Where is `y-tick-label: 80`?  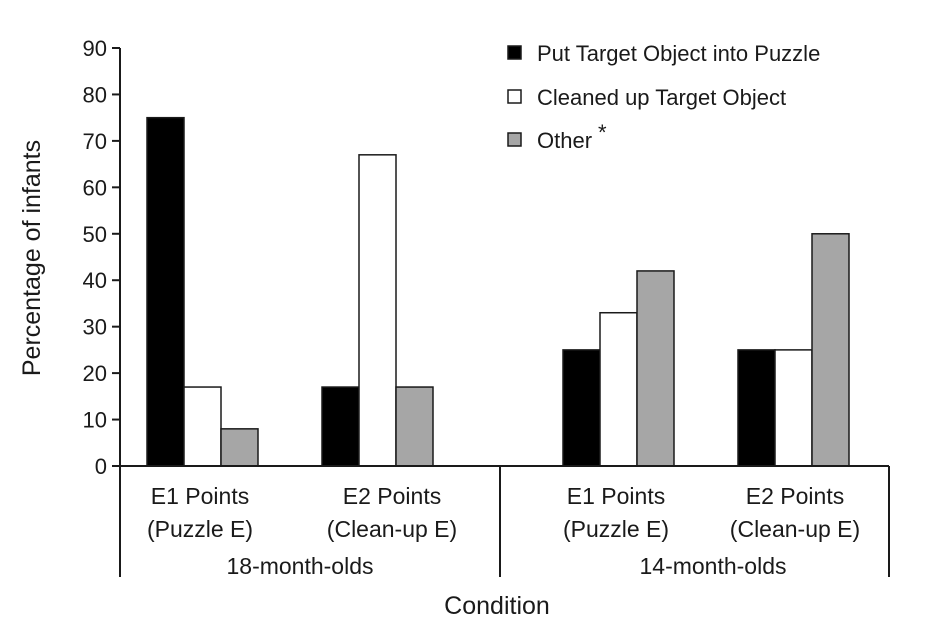 y-tick-label: 80 is located at coordinates (95, 94).